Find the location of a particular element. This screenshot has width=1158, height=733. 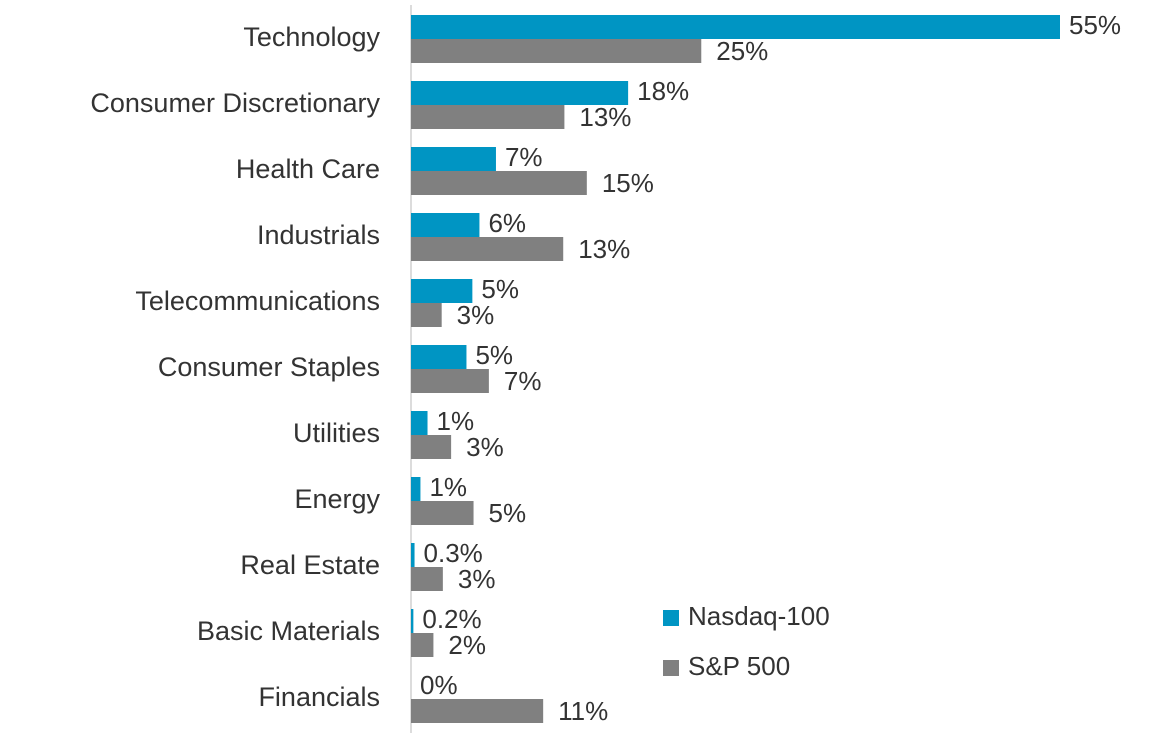

category-label: Industrials is located at coordinates (318, 235).